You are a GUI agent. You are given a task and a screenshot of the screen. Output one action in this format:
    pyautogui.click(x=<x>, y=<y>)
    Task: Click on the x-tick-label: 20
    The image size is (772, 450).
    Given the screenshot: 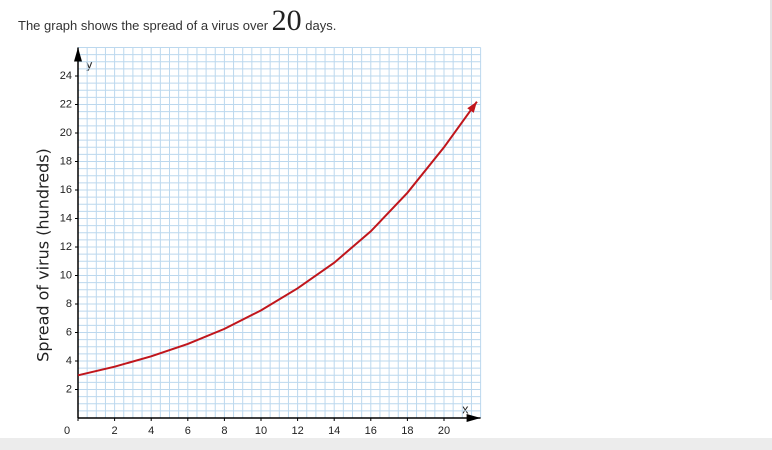 What is the action you would take?
    pyautogui.click(x=444, y=431)
    